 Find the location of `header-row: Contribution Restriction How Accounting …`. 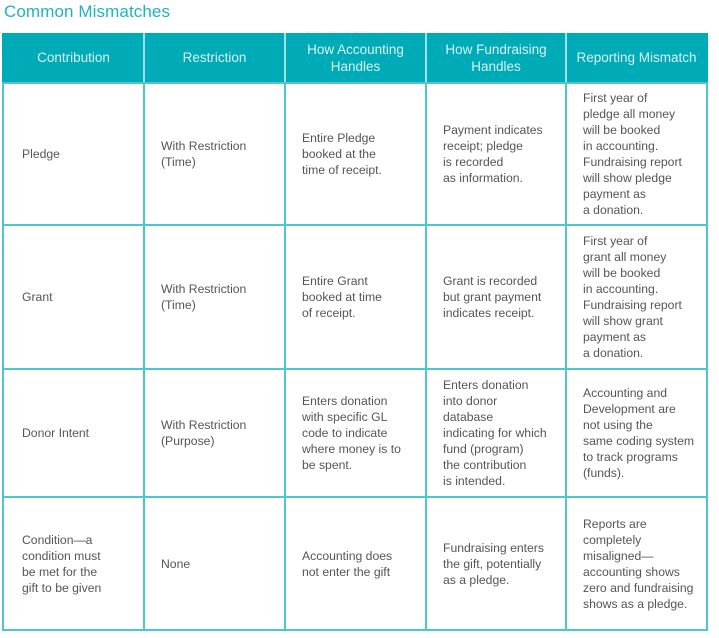

header-row: Contribution Restriction How Accounting … is located at coordinates (355, 58).